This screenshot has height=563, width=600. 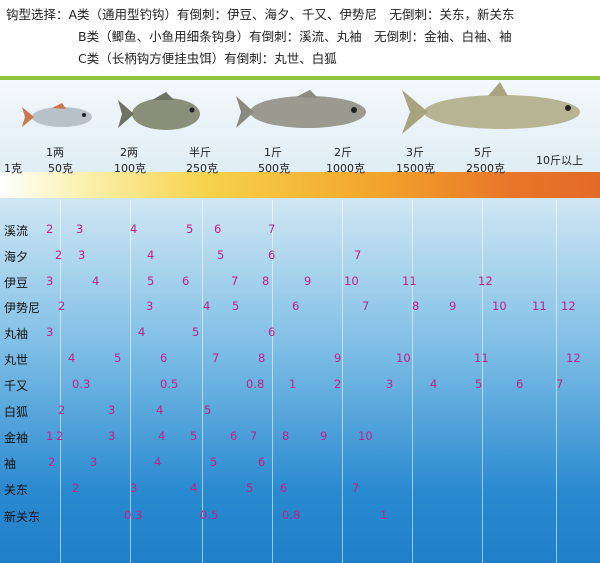 I want to click on hook-type-label: 新关东, so click(x=22, y=517).